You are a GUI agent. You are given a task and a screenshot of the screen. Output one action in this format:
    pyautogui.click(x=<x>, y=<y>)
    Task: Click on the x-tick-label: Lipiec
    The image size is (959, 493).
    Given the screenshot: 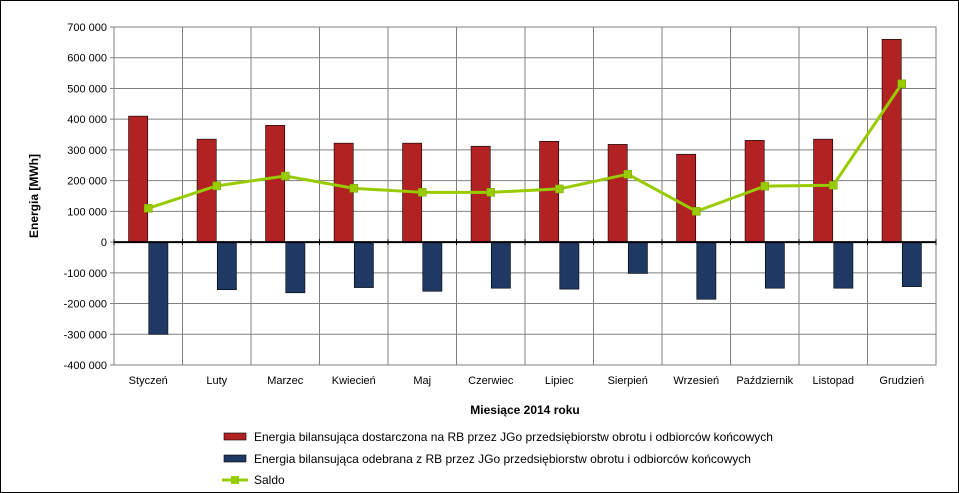 What is the action you would take?
    pyautogui.click(x=559, y=381)
    